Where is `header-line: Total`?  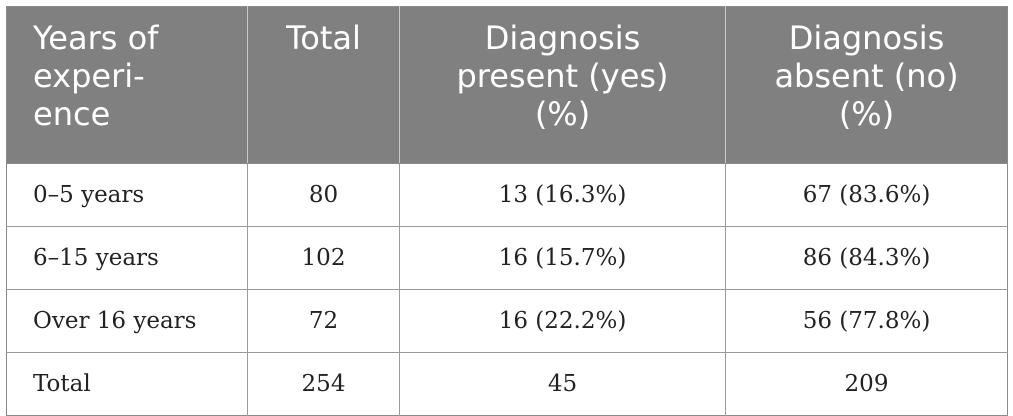
header-line: Total is located at coordinates (323, 38).